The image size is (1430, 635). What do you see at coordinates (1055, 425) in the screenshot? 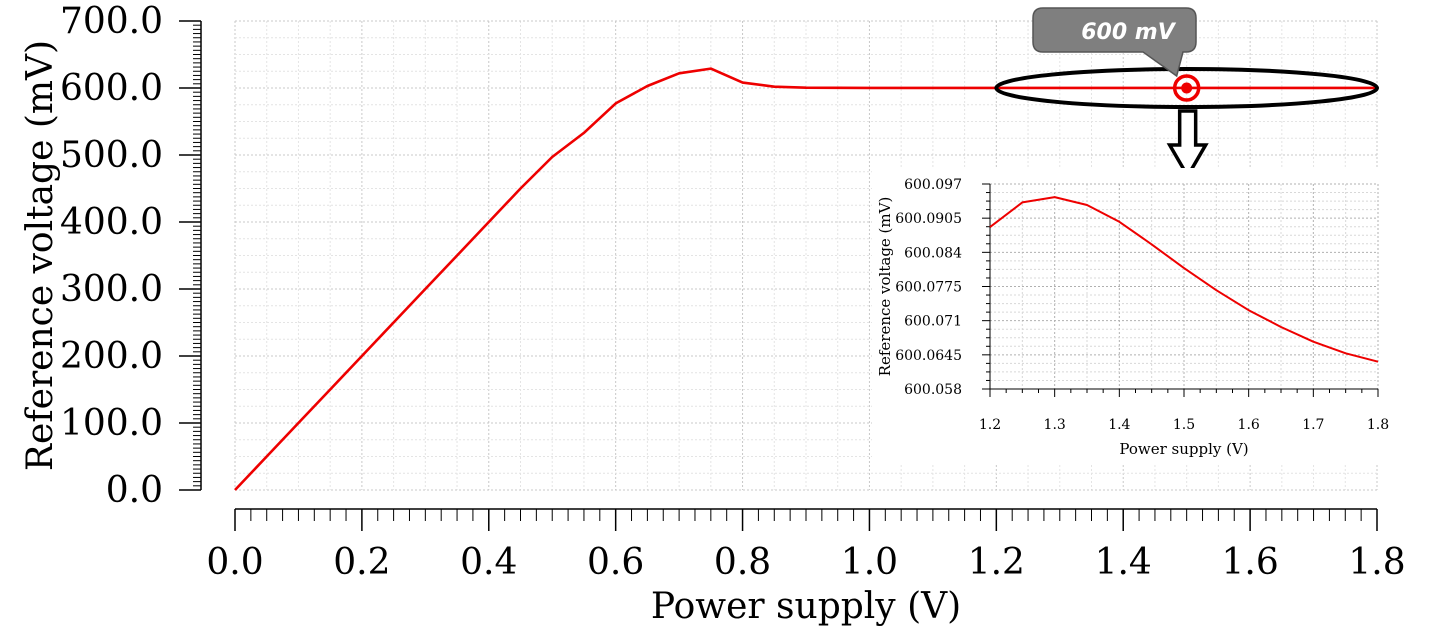
I see `inset-x-tick-label: 1.3` at bounding box center [1055, 425].